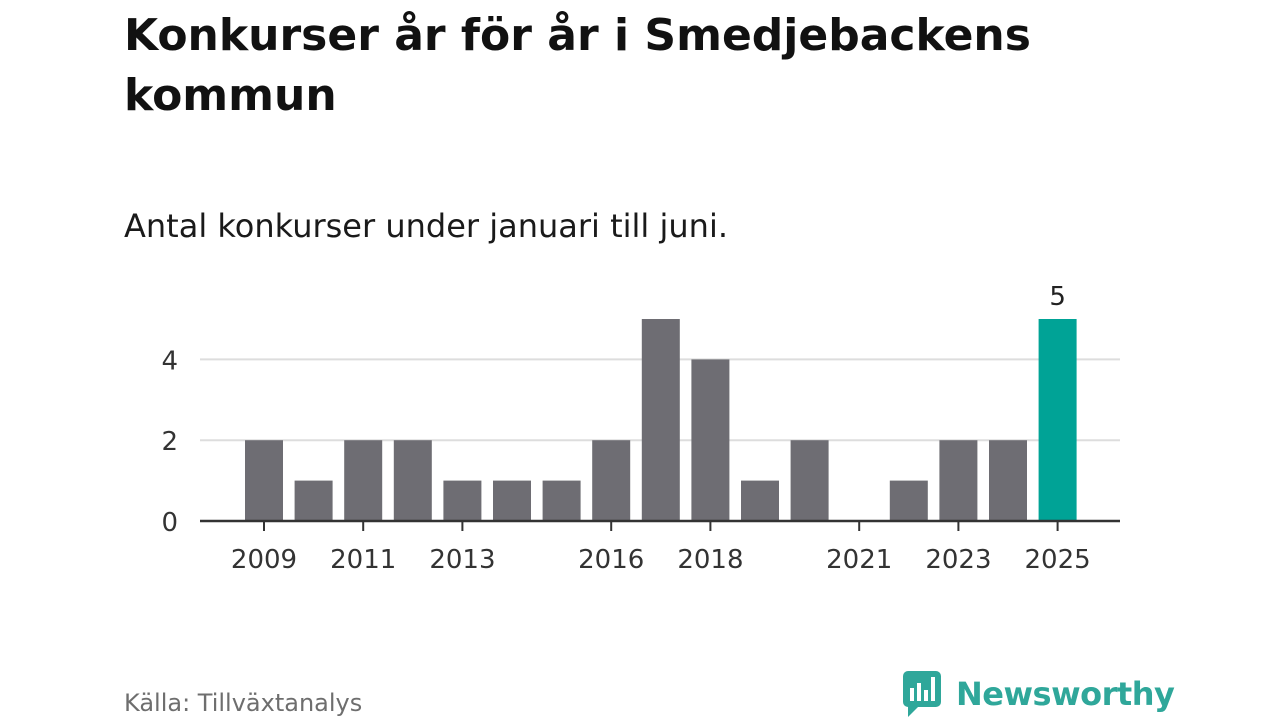 The width and height of the screenshot is (1280, 720). I want to click on newsworthy-logo: Newsworthy, so click(1038, 694).